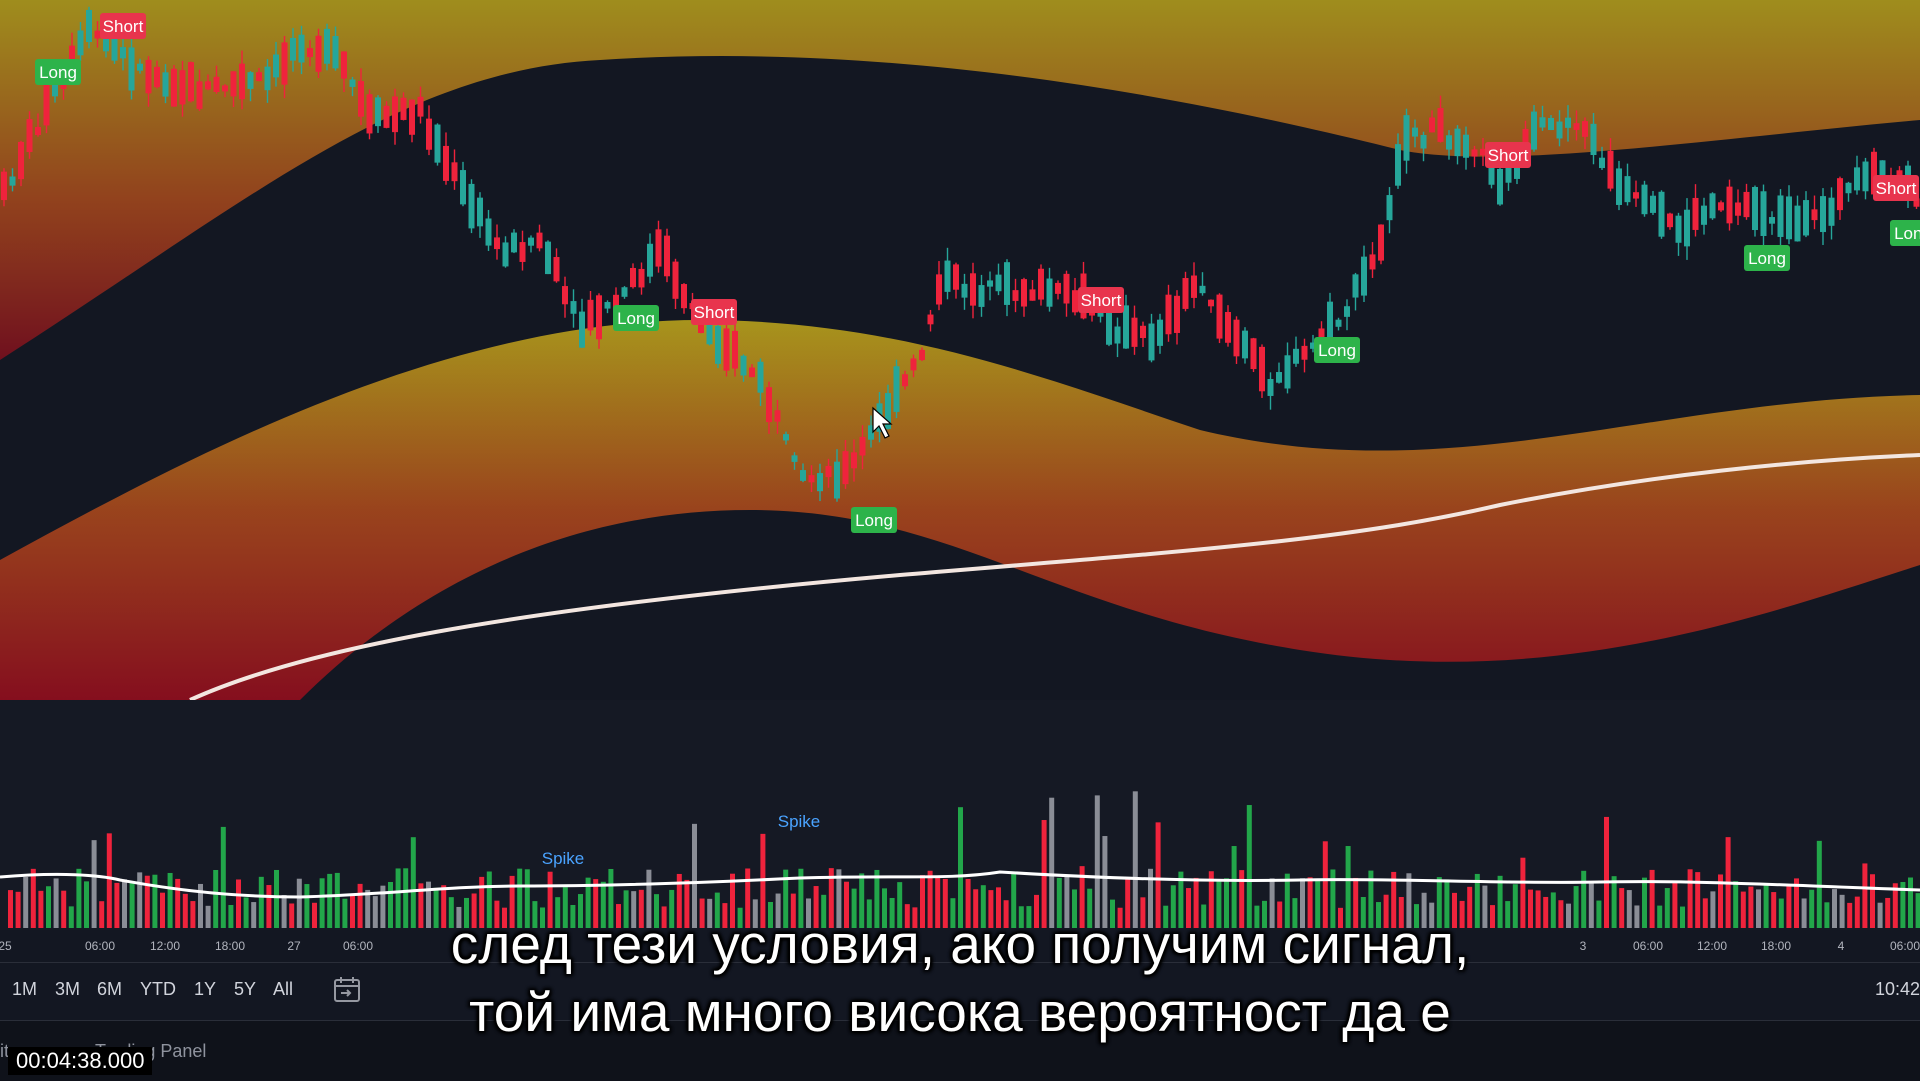  I want to click on goto-date-calendar-icon, so click(347, 990).